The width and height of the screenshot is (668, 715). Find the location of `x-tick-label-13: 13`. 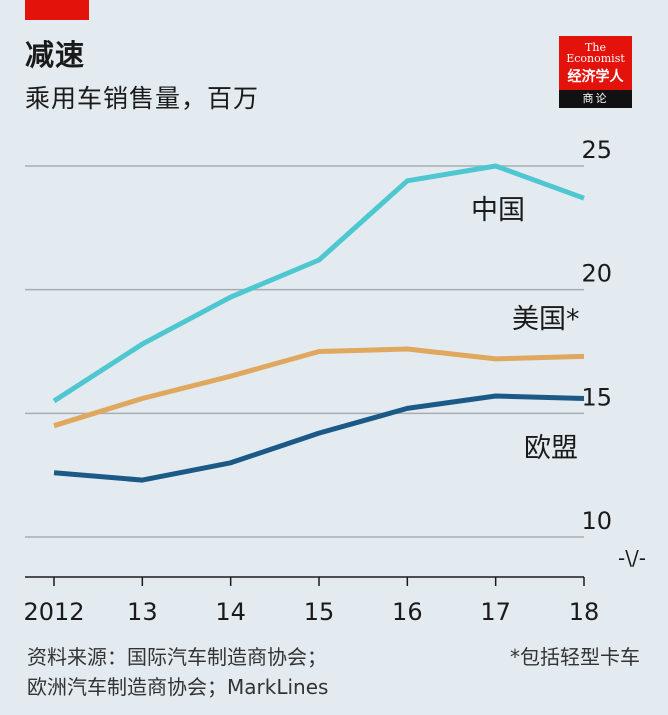

x-tick-label-13: 13 is located at coordinates (142, 612).